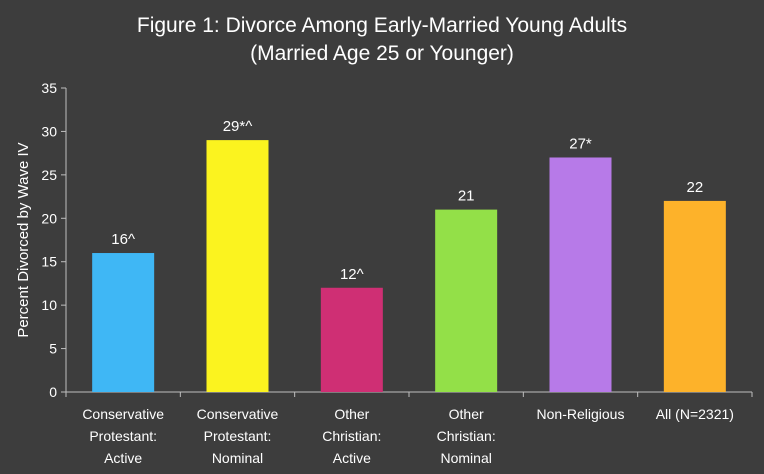 The height and width of the screenshot is (474, 764). What do you see at coordinates (49, 262) in the screenshot?
I see `y-tick-label: 15` at bounding box center [49, 262].